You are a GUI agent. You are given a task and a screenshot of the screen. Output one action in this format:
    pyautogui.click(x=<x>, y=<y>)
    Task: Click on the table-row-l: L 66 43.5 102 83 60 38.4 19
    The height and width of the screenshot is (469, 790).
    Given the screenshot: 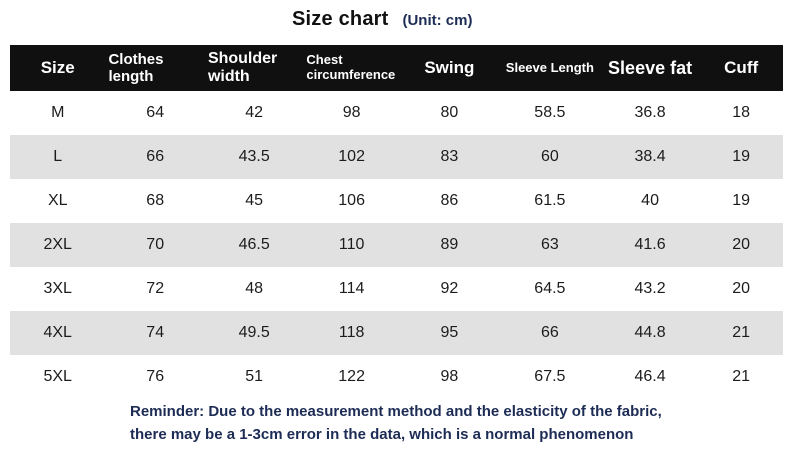 What is the action you would take?
    pyautogui.click(x=396, y=157)
    